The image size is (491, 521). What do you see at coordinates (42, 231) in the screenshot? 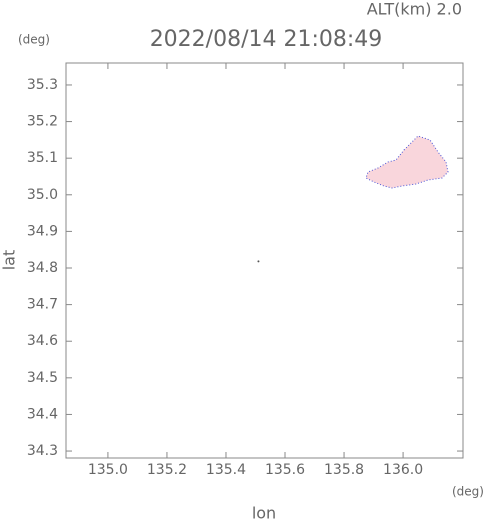
I see `y-tick-label: 34.9` at bounding box center [42, 231].